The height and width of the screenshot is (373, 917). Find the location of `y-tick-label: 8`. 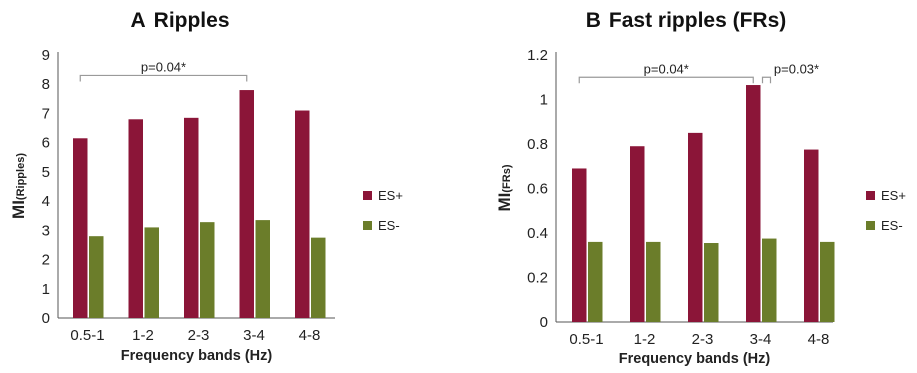

y-tick-label: 8 is located at coordinates (46, 84).